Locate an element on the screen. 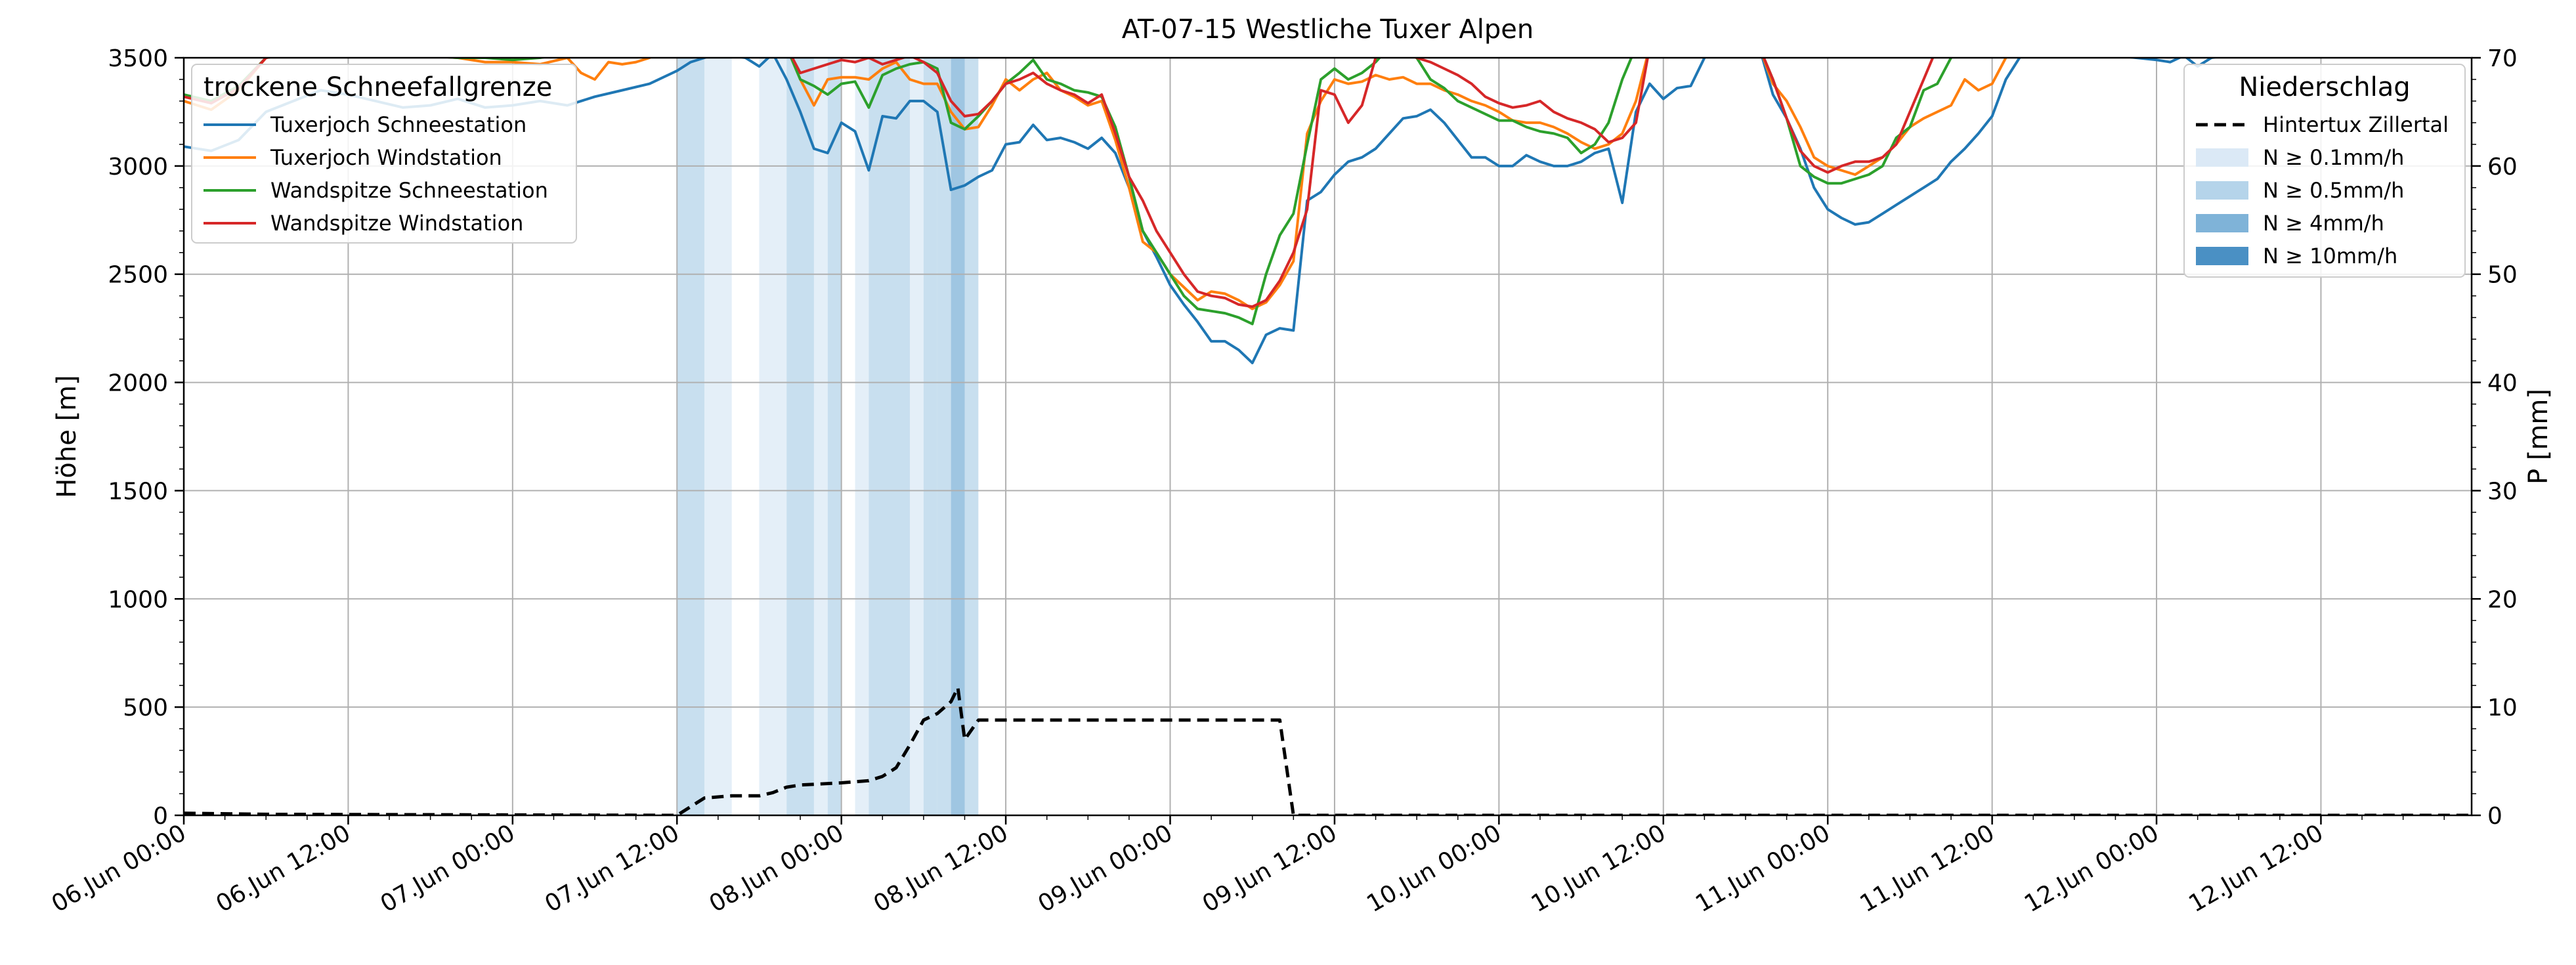  y-tick-label-right: 30 is located at coordinates (2502, 491).